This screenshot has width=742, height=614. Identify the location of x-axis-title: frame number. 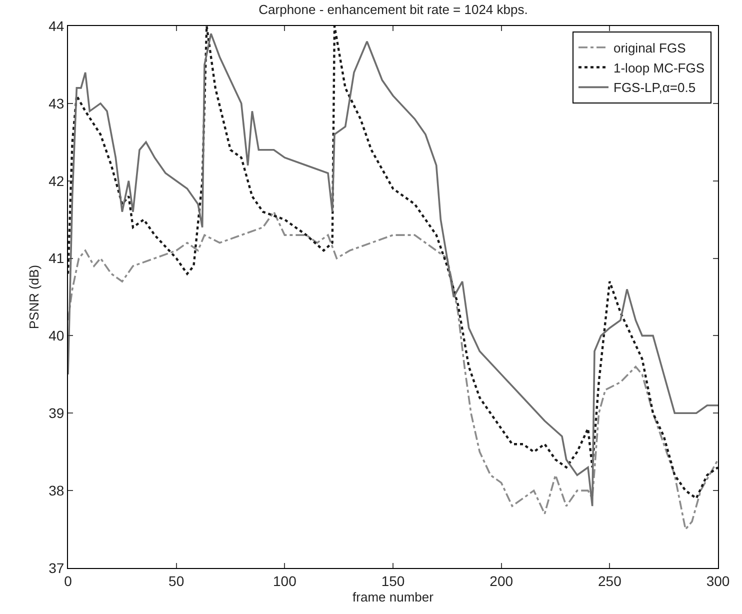
(393, 596).